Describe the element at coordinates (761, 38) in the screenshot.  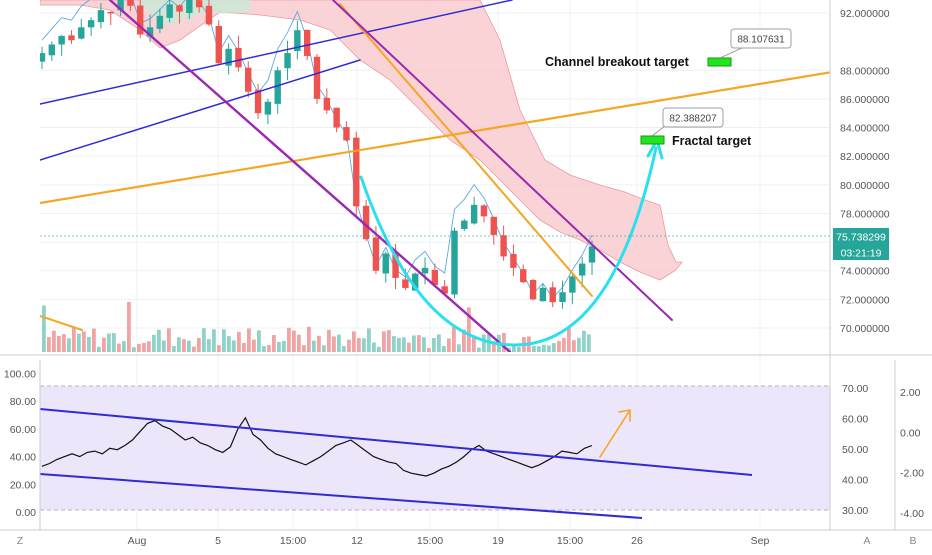
I see `channel-breakout-callout` at that location.